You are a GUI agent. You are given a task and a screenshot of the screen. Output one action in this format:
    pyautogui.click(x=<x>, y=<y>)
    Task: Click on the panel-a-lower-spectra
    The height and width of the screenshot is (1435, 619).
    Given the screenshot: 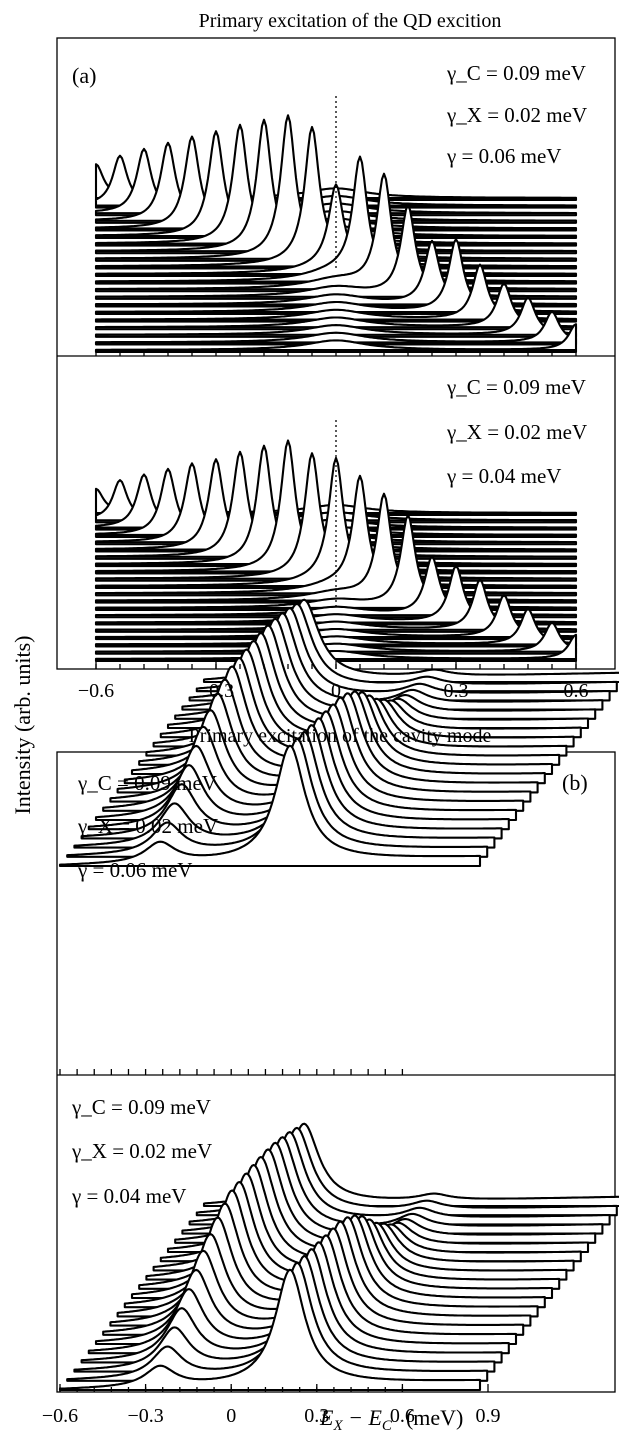 What is the action you would take?
    pyautogui.click(x=336, y=541)
    